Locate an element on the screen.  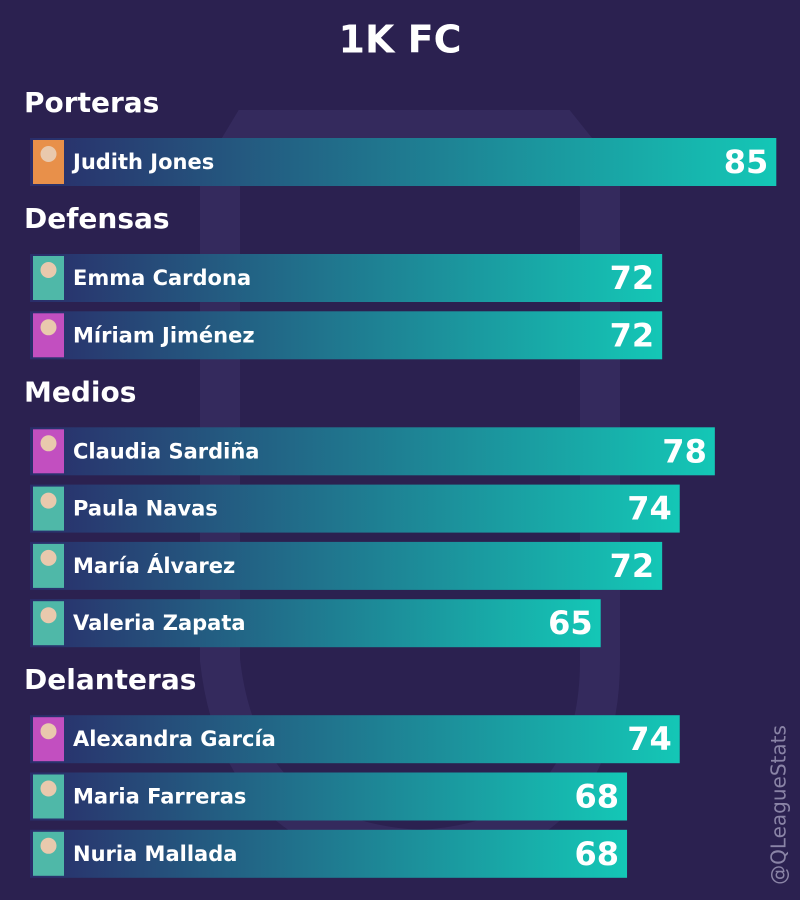
player-name: Nuria Mallada is located at coordinates (155, 854).